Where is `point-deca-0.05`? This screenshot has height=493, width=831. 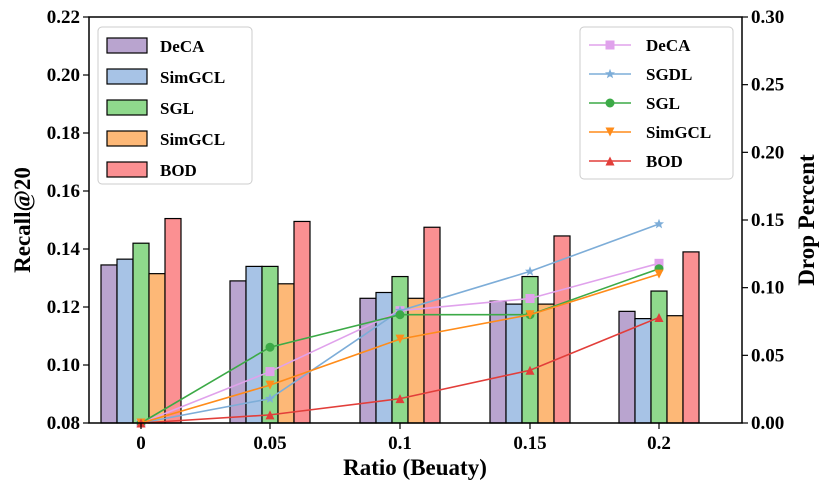
point-deca-0.05 is located at coordinates (270, 372).